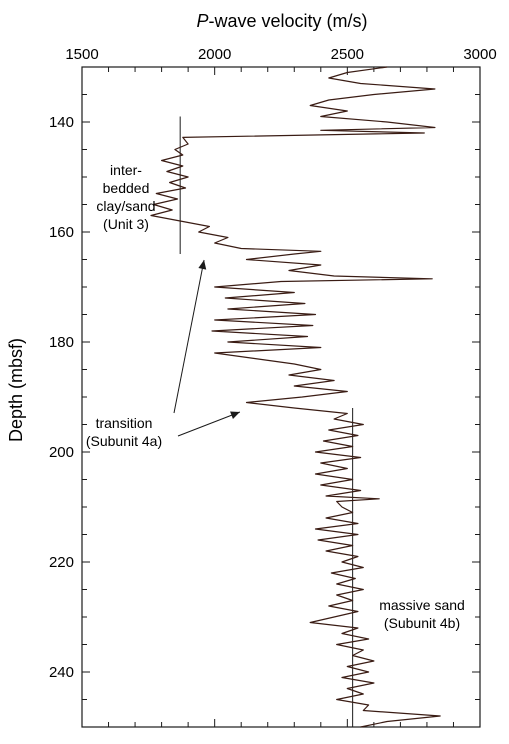 This screenshot has height=744, width=509. I want to click on y-tick-label: 160, so click(61, 232).